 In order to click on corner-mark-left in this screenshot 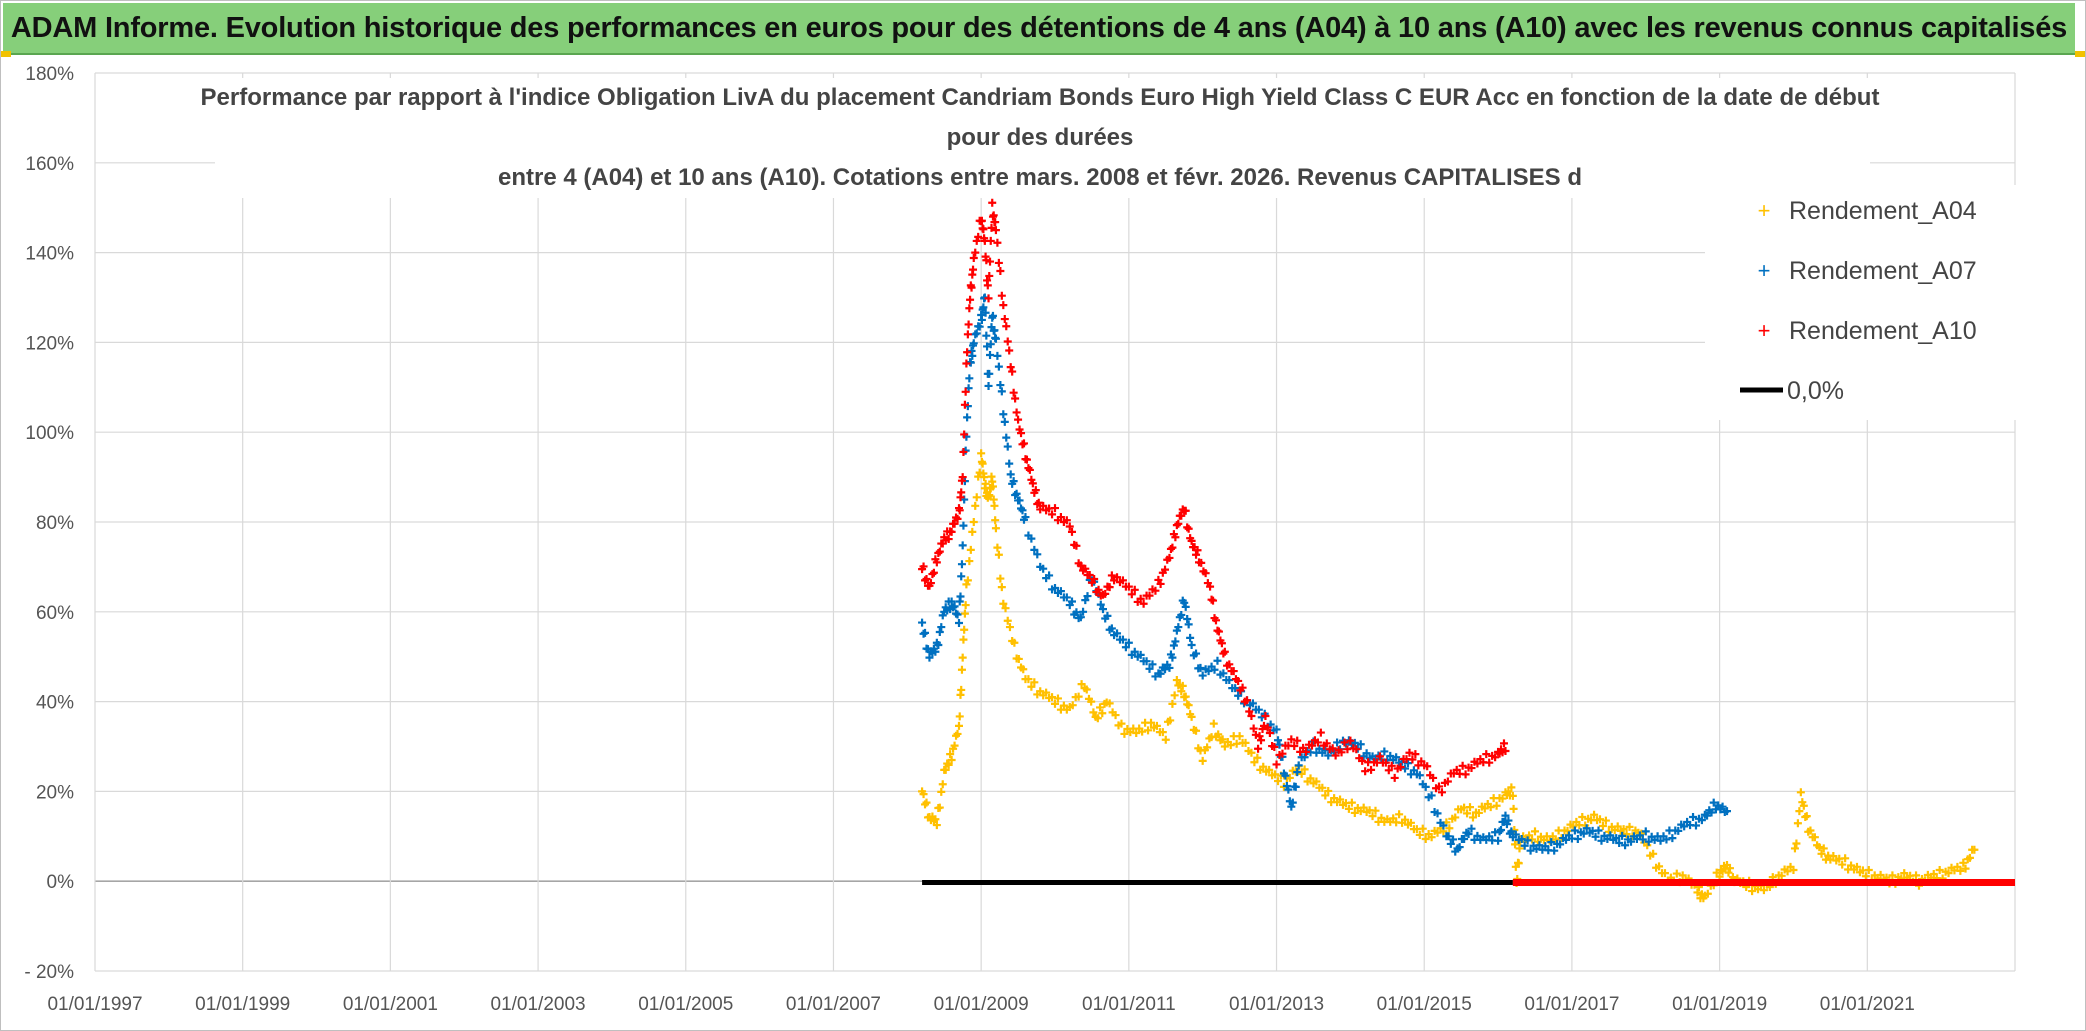, I will do `click(6, 54)`.